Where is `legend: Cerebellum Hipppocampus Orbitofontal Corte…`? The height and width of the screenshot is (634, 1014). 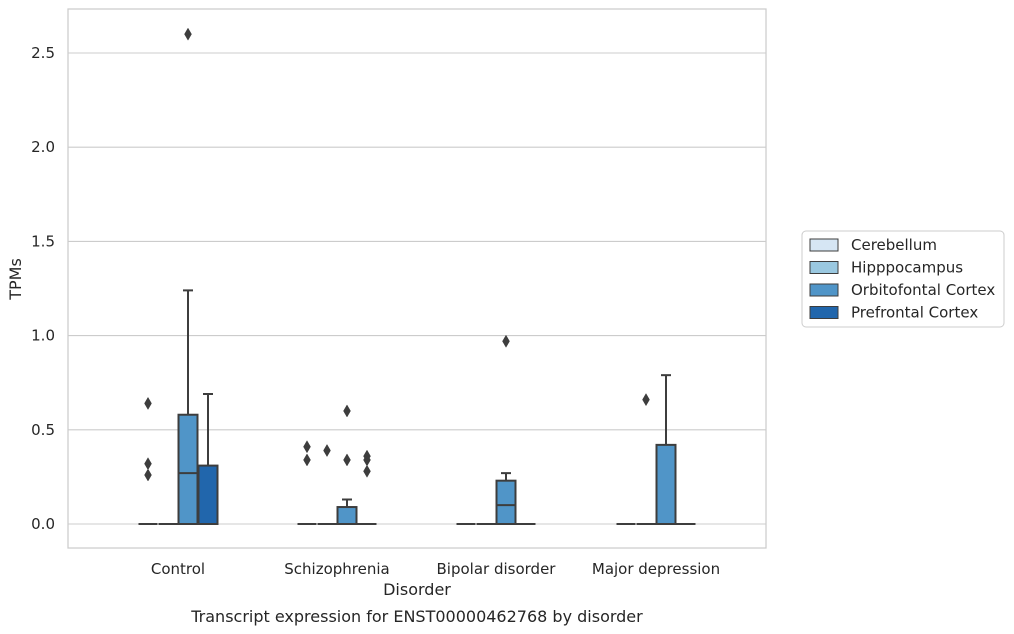 legend: Cerebellum Hipppocampus Orbitofontal Corte… is located at coordinates (903, 279).